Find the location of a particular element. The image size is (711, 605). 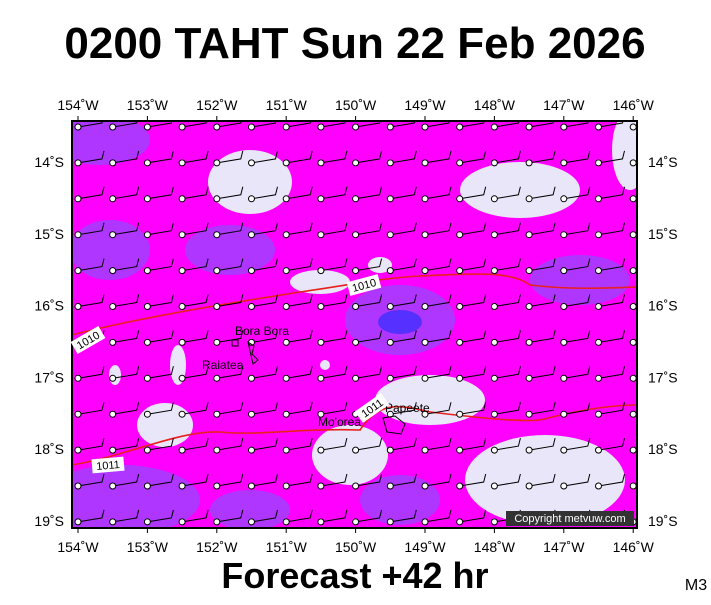

lon-label: 151˚W is located at coordinates (287, 105).